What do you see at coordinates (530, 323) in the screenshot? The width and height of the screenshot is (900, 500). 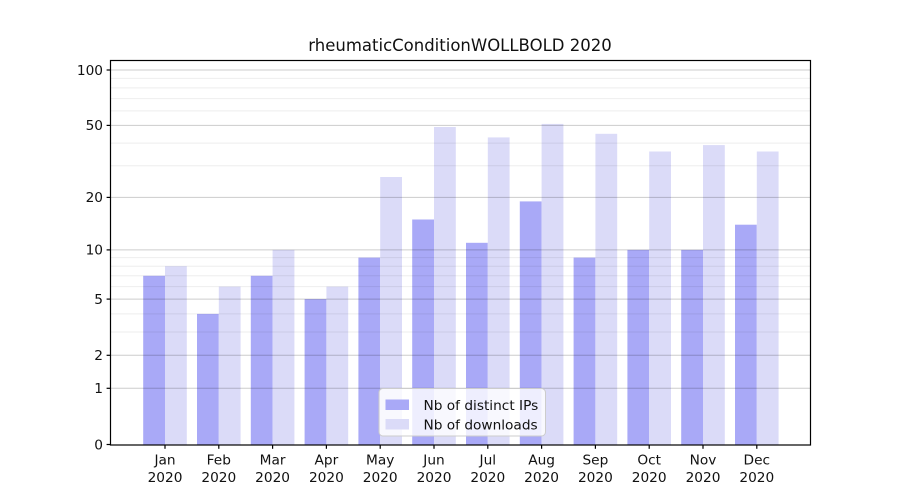 I see `bar-nb-of-distinct-ips-aug-2020` at bounding box center [530, 323].